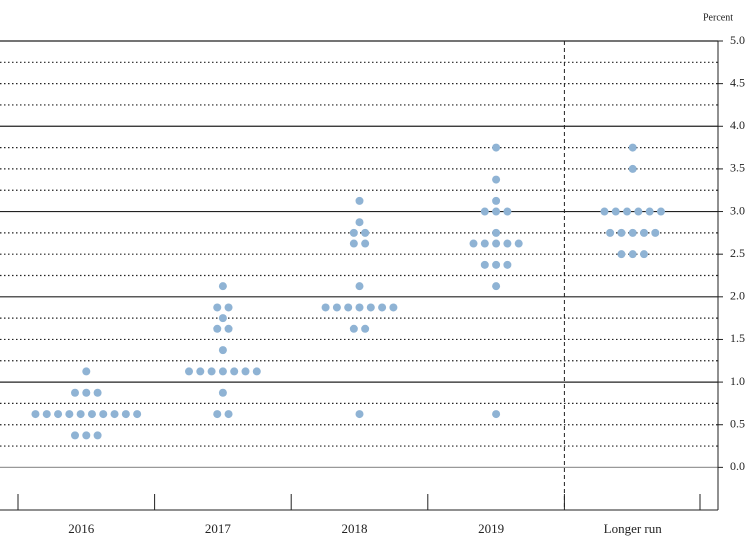 The height and width of the screenshot is (539, 748). Describe the element at coordinates (737, 125) in the screenshot. I see `y-tick-label: 4.0` at that location.